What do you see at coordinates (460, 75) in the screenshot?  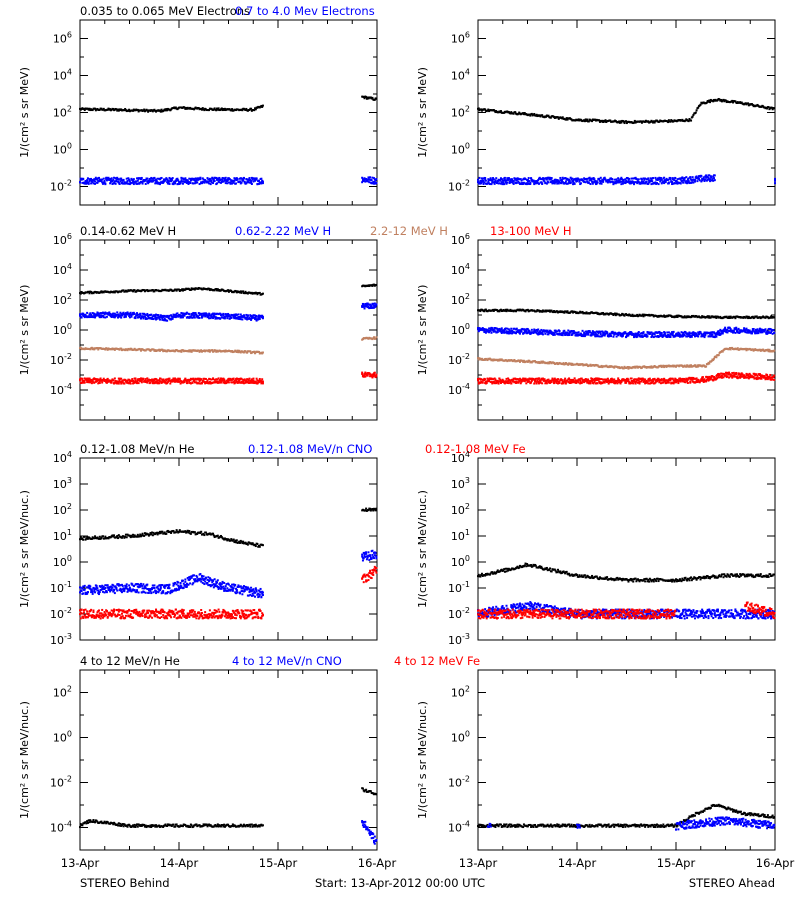 I see `y-tick-label: 10⁴` at bounding box center [460, 75].